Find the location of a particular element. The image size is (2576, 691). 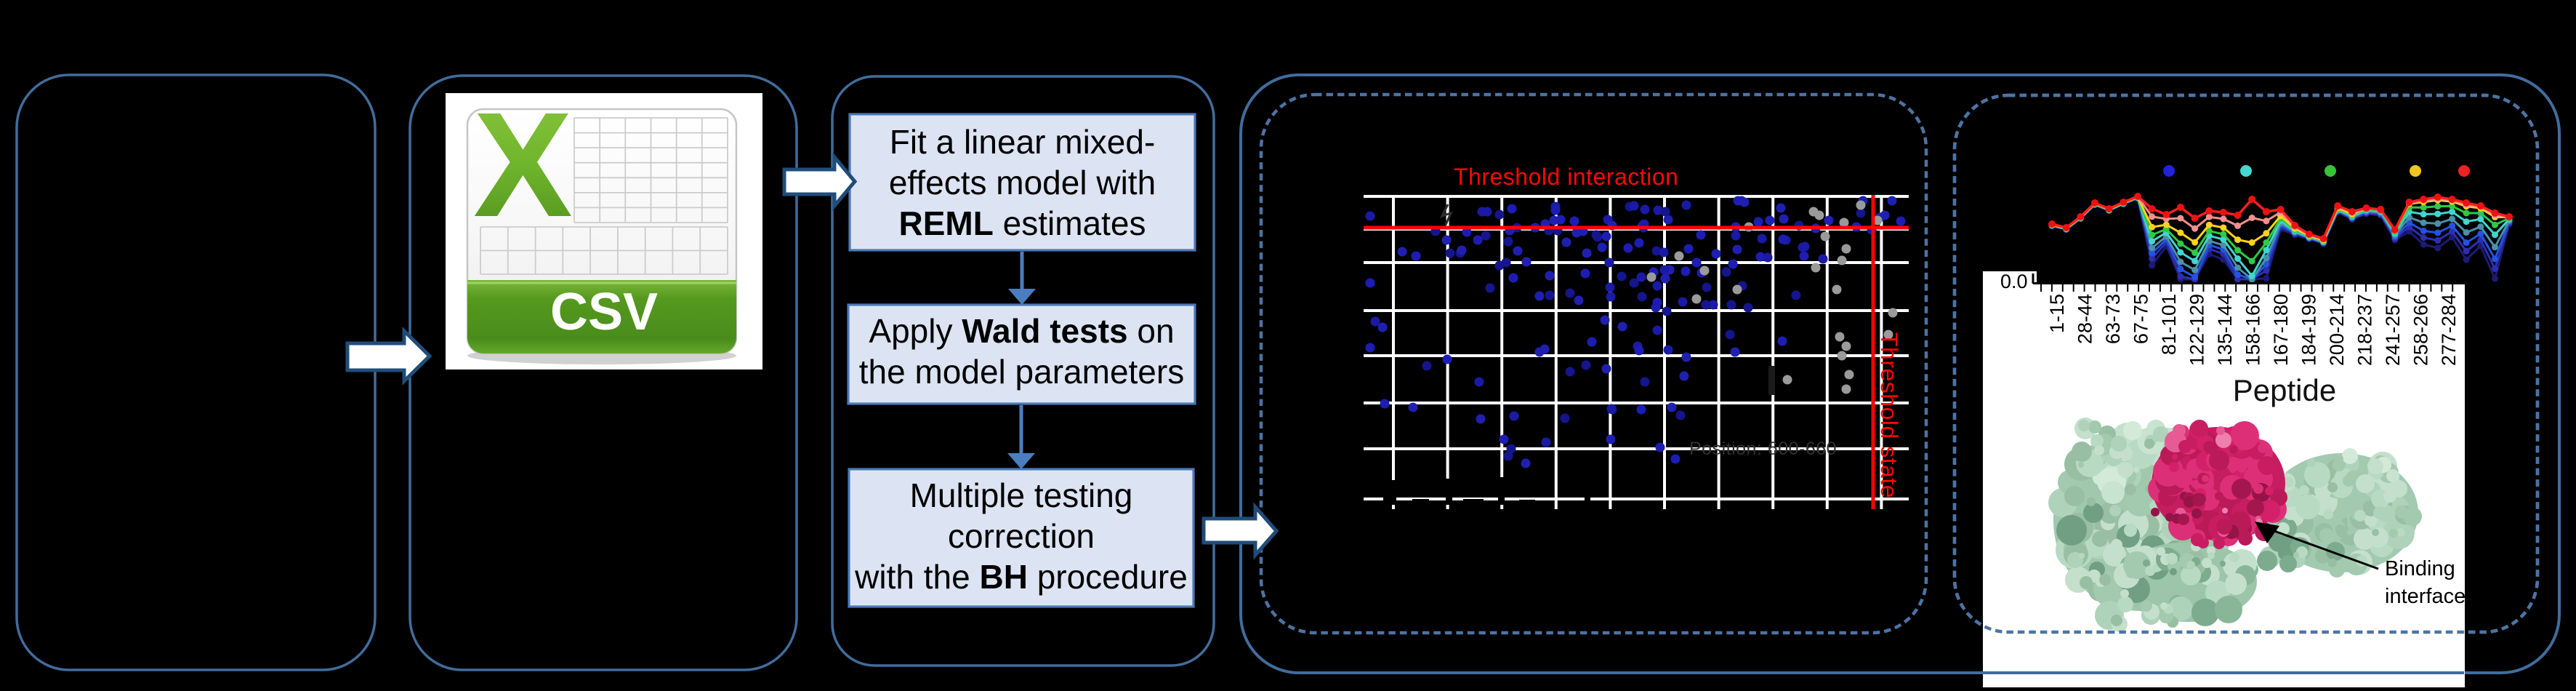

svg-text: Position: 600-660 is located at coordinates (1763, 449).